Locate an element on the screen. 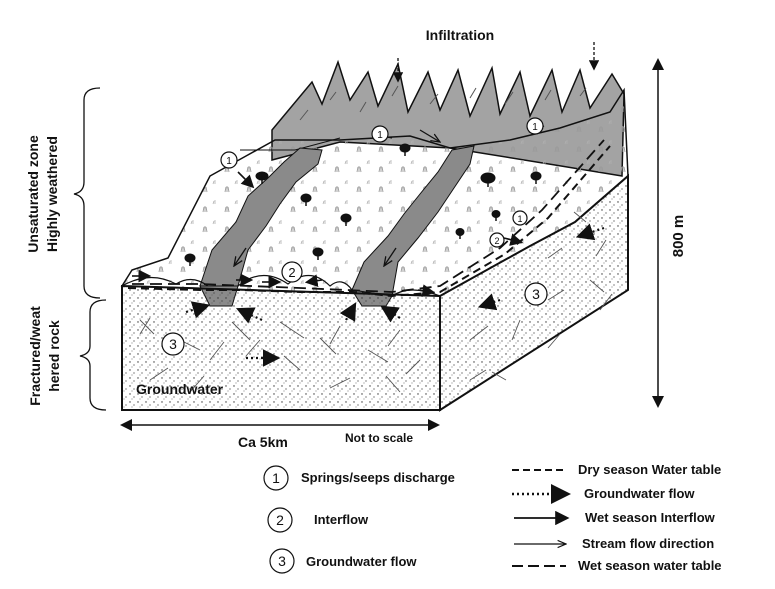  legend-groundwater-flow: Groundwater flow is located at coordinates (603, 494).